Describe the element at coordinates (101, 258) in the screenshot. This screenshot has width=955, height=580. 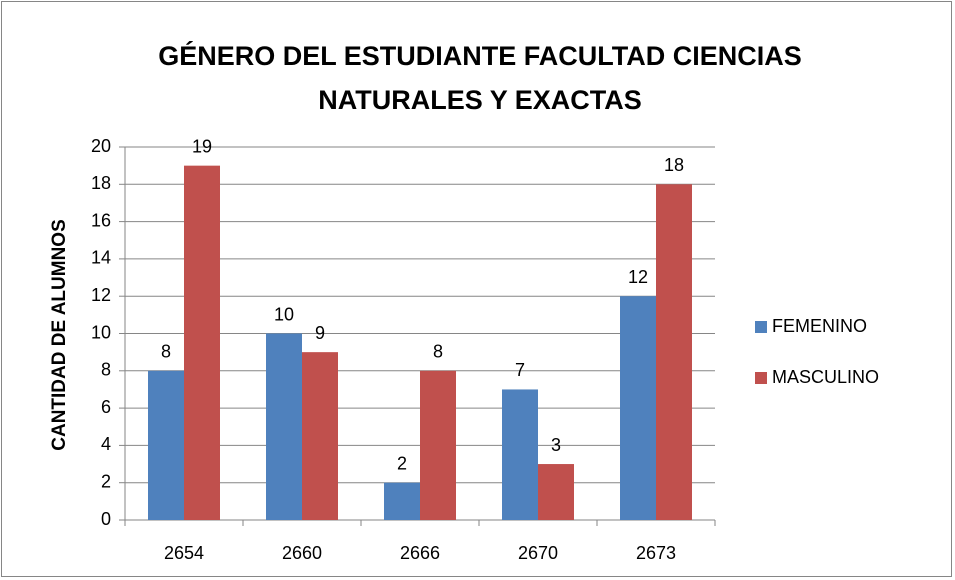
I see `y-tick-label: 14` at that location.